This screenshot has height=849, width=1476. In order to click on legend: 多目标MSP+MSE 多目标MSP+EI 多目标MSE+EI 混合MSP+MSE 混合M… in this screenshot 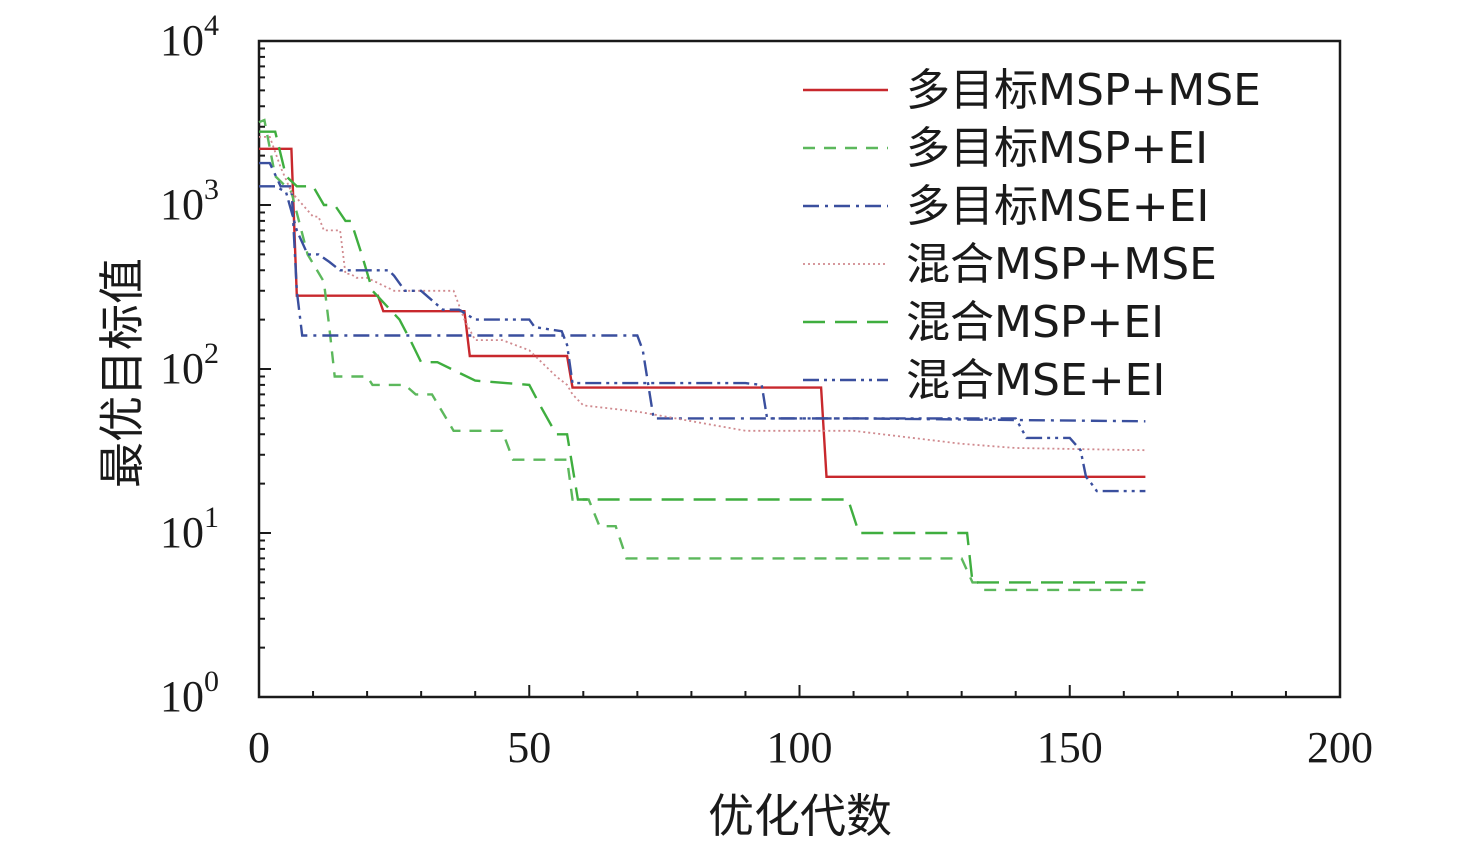, I will do `click(1032, 235)`.